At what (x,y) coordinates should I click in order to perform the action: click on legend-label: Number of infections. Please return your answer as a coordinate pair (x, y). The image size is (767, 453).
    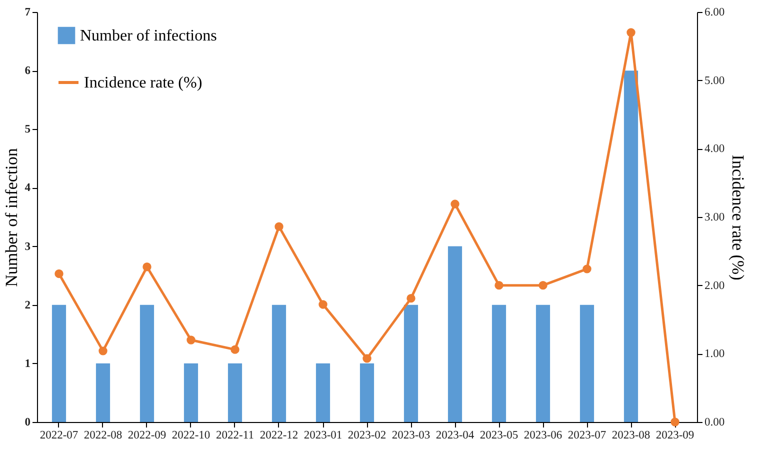
    Looking at the image, I should click on (148, 36).